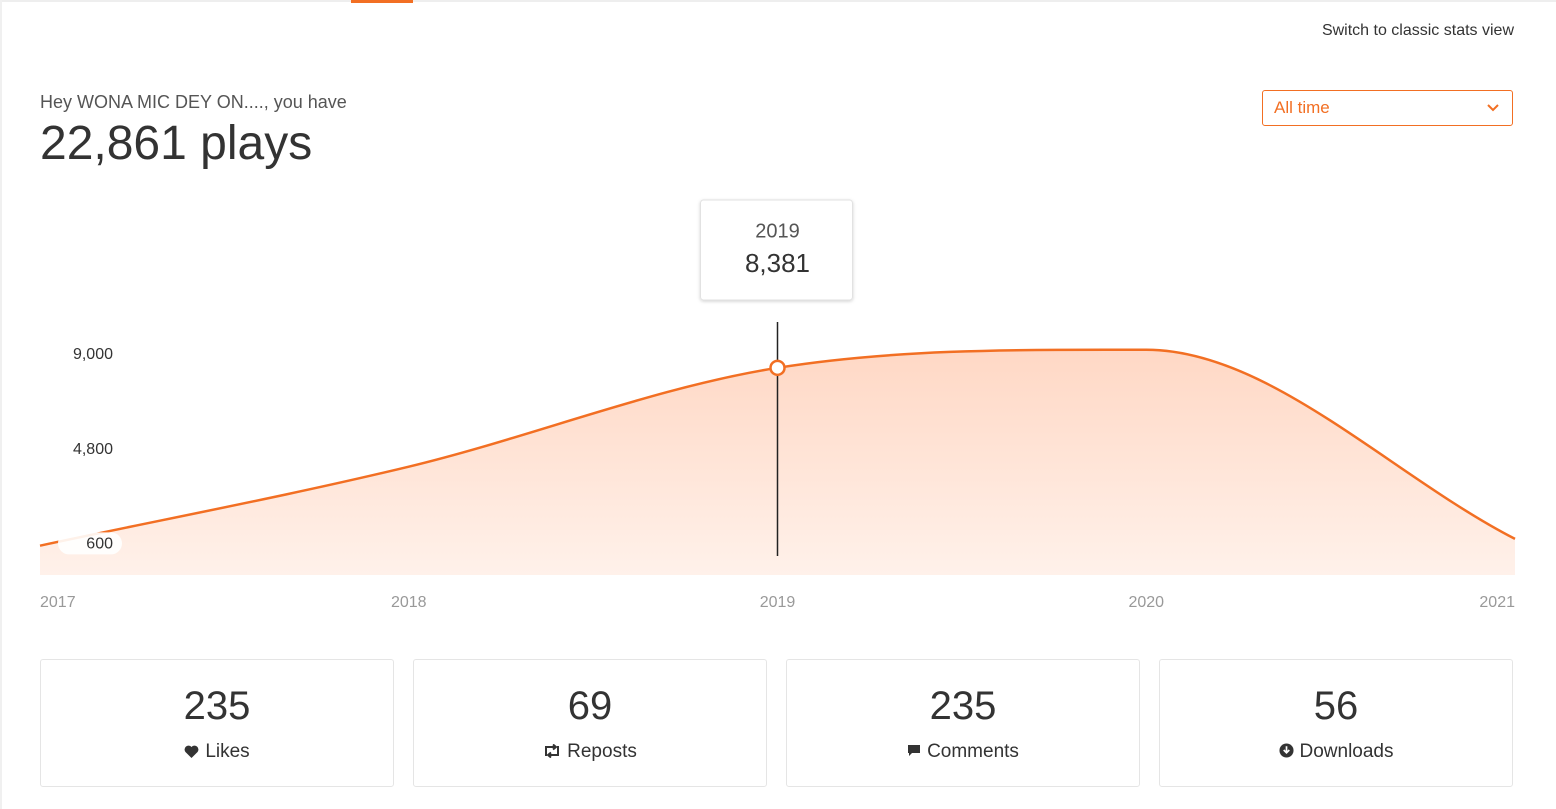  I want to click on stat-value: 69, so click(590, 706).